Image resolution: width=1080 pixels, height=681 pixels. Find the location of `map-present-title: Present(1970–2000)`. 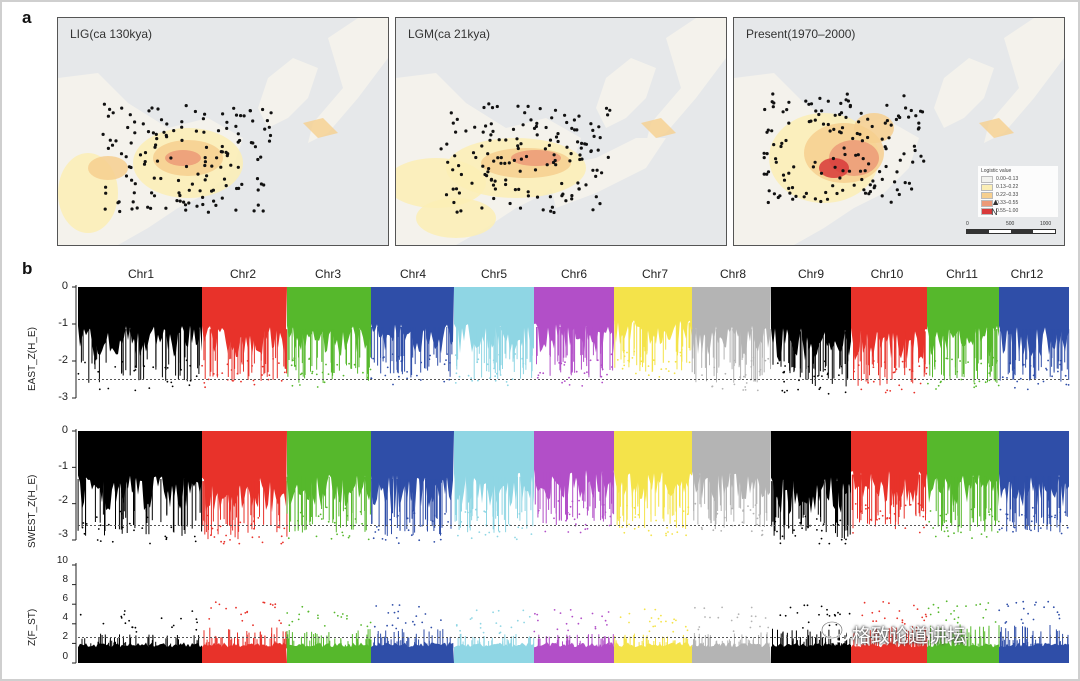

map-present-title: Present(1970–2000) is located at coordinates (801, 34).